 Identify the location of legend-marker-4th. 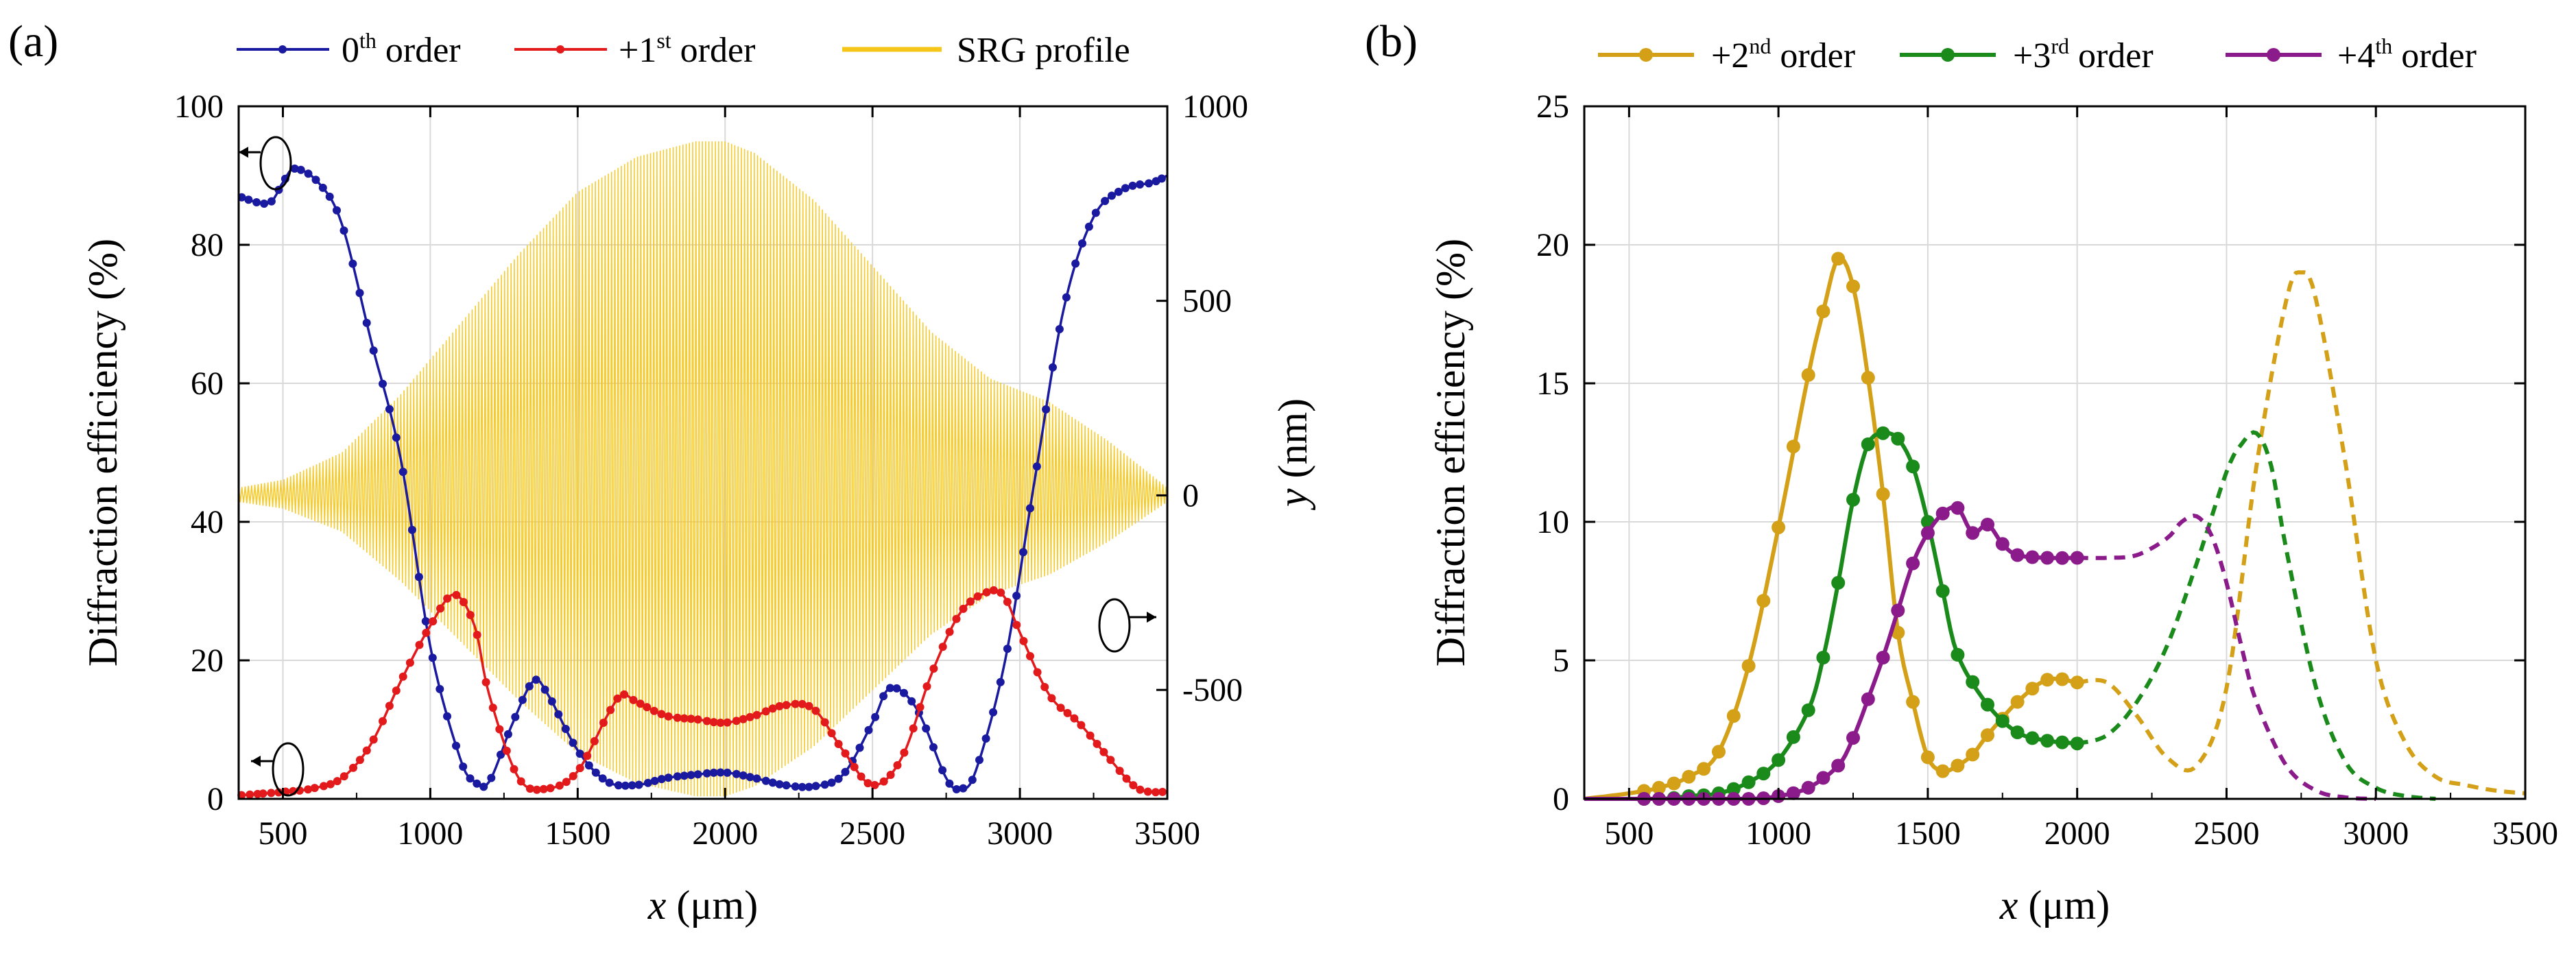
(2273, 55).